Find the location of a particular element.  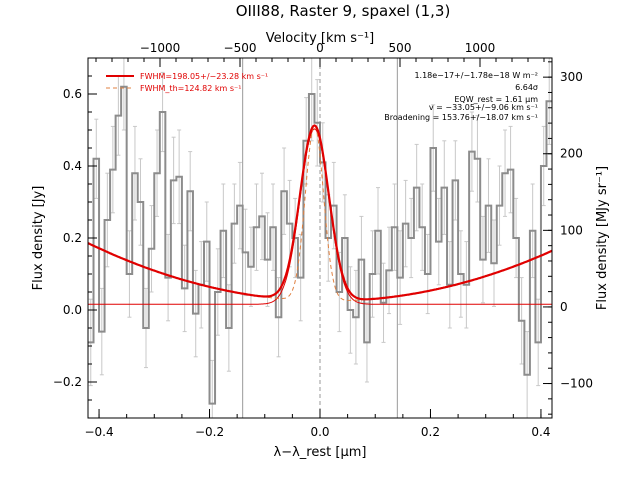

right-tick-label-1: 0 is located at coordinates (564, 307).